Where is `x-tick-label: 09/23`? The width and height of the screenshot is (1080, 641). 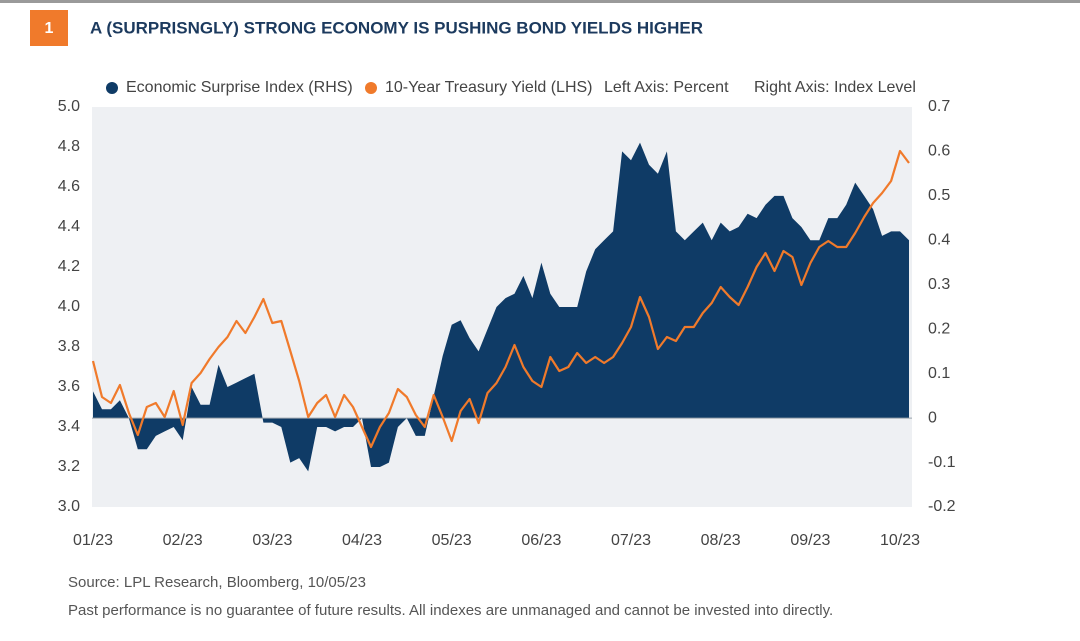 x-tick-label: 09/23 is located at coordinates (810, 540).